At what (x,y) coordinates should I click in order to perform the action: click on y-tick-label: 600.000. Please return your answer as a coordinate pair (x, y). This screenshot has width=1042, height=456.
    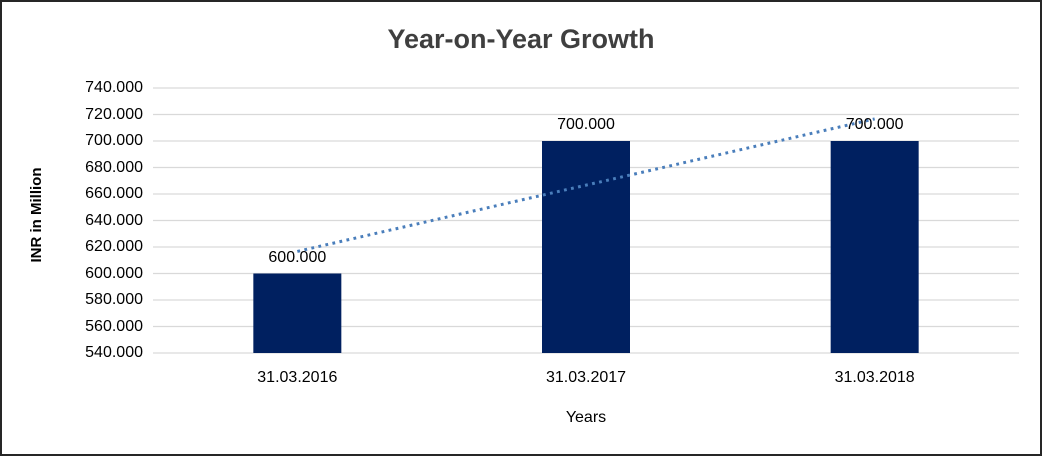
    Looking at the image, I should click on (114, 273).